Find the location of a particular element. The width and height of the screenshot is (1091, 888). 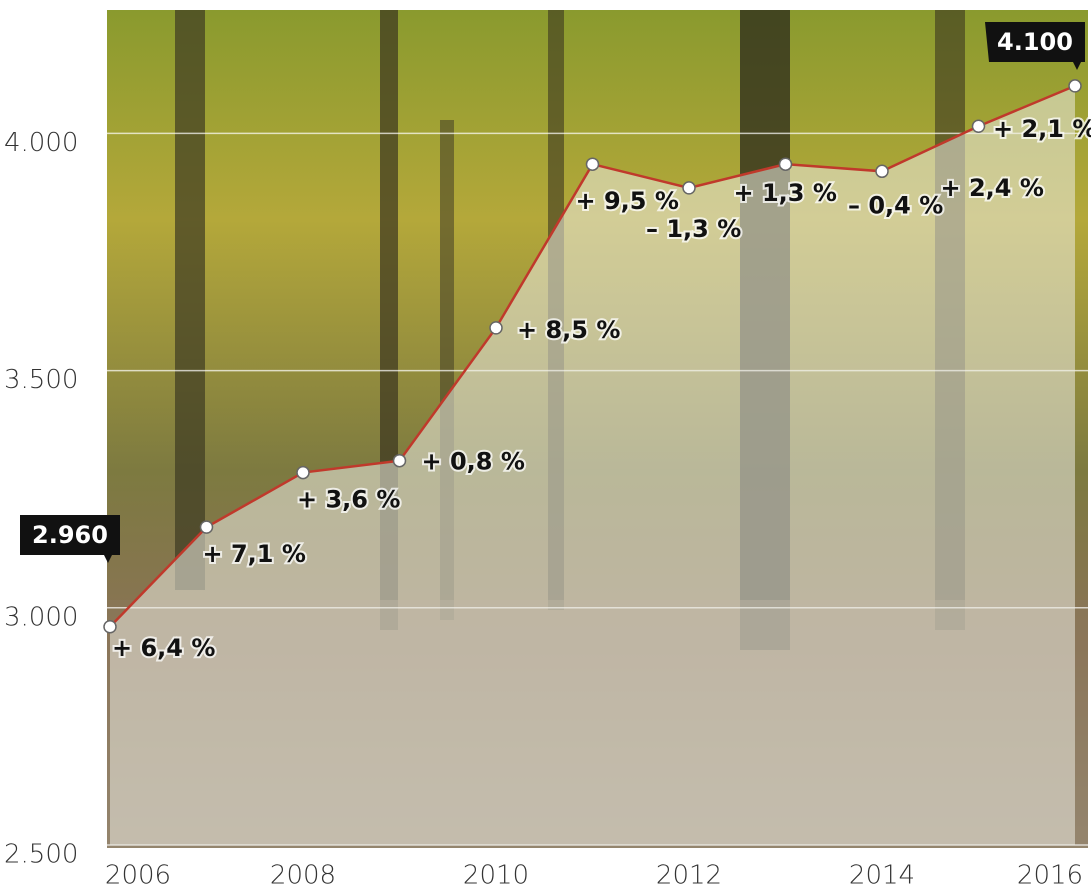

x-tick-label: 2008 is located at coordinates (303, 874).